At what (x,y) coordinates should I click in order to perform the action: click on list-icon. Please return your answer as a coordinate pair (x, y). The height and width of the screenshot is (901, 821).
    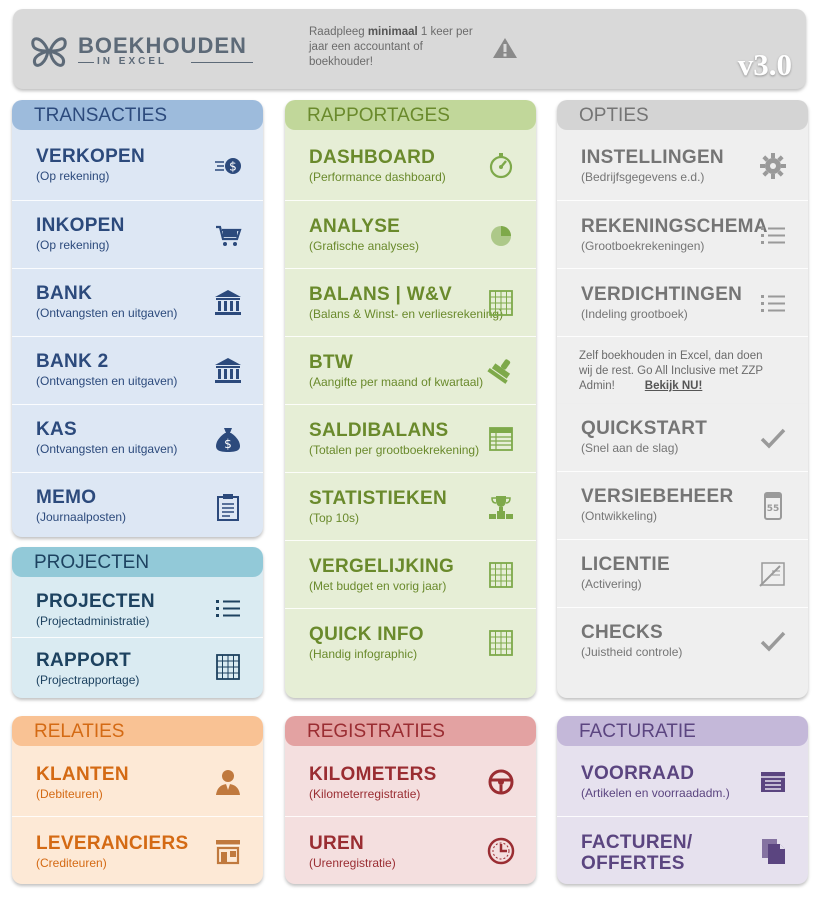
    Looking at the image, I should click on (228, 608).